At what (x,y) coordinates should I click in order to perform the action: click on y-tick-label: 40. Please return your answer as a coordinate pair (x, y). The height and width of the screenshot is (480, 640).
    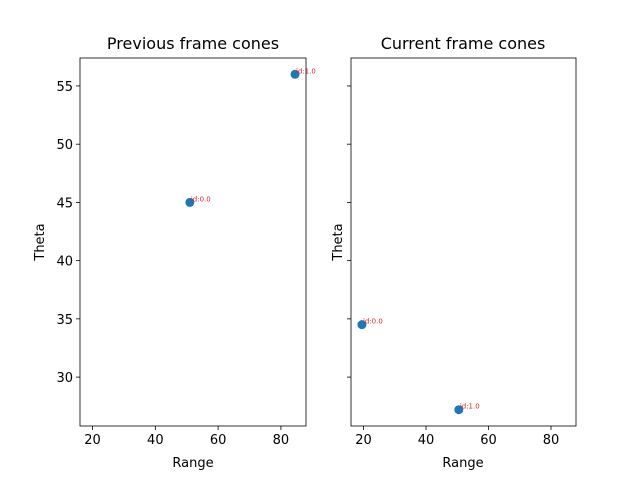
    Looking at the image, I should click on (64, 262).